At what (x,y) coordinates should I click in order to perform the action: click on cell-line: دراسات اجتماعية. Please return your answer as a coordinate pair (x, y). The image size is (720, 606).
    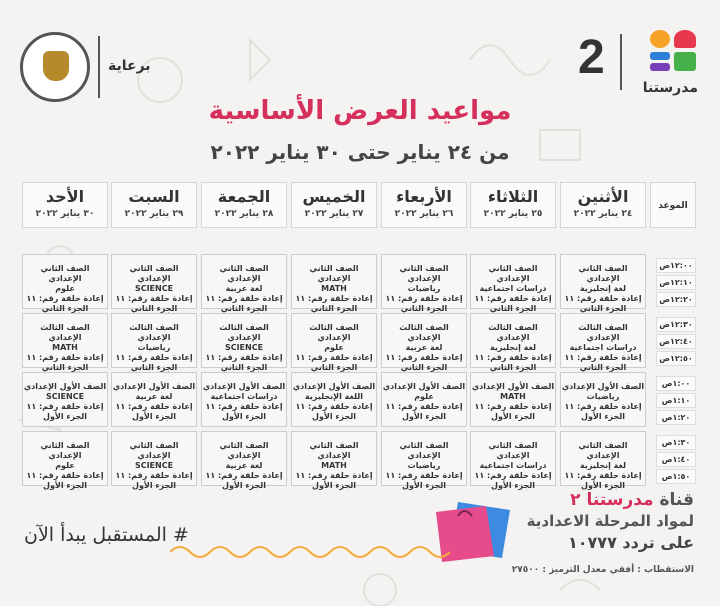
    Looking at the image, I should click on (603, 347).